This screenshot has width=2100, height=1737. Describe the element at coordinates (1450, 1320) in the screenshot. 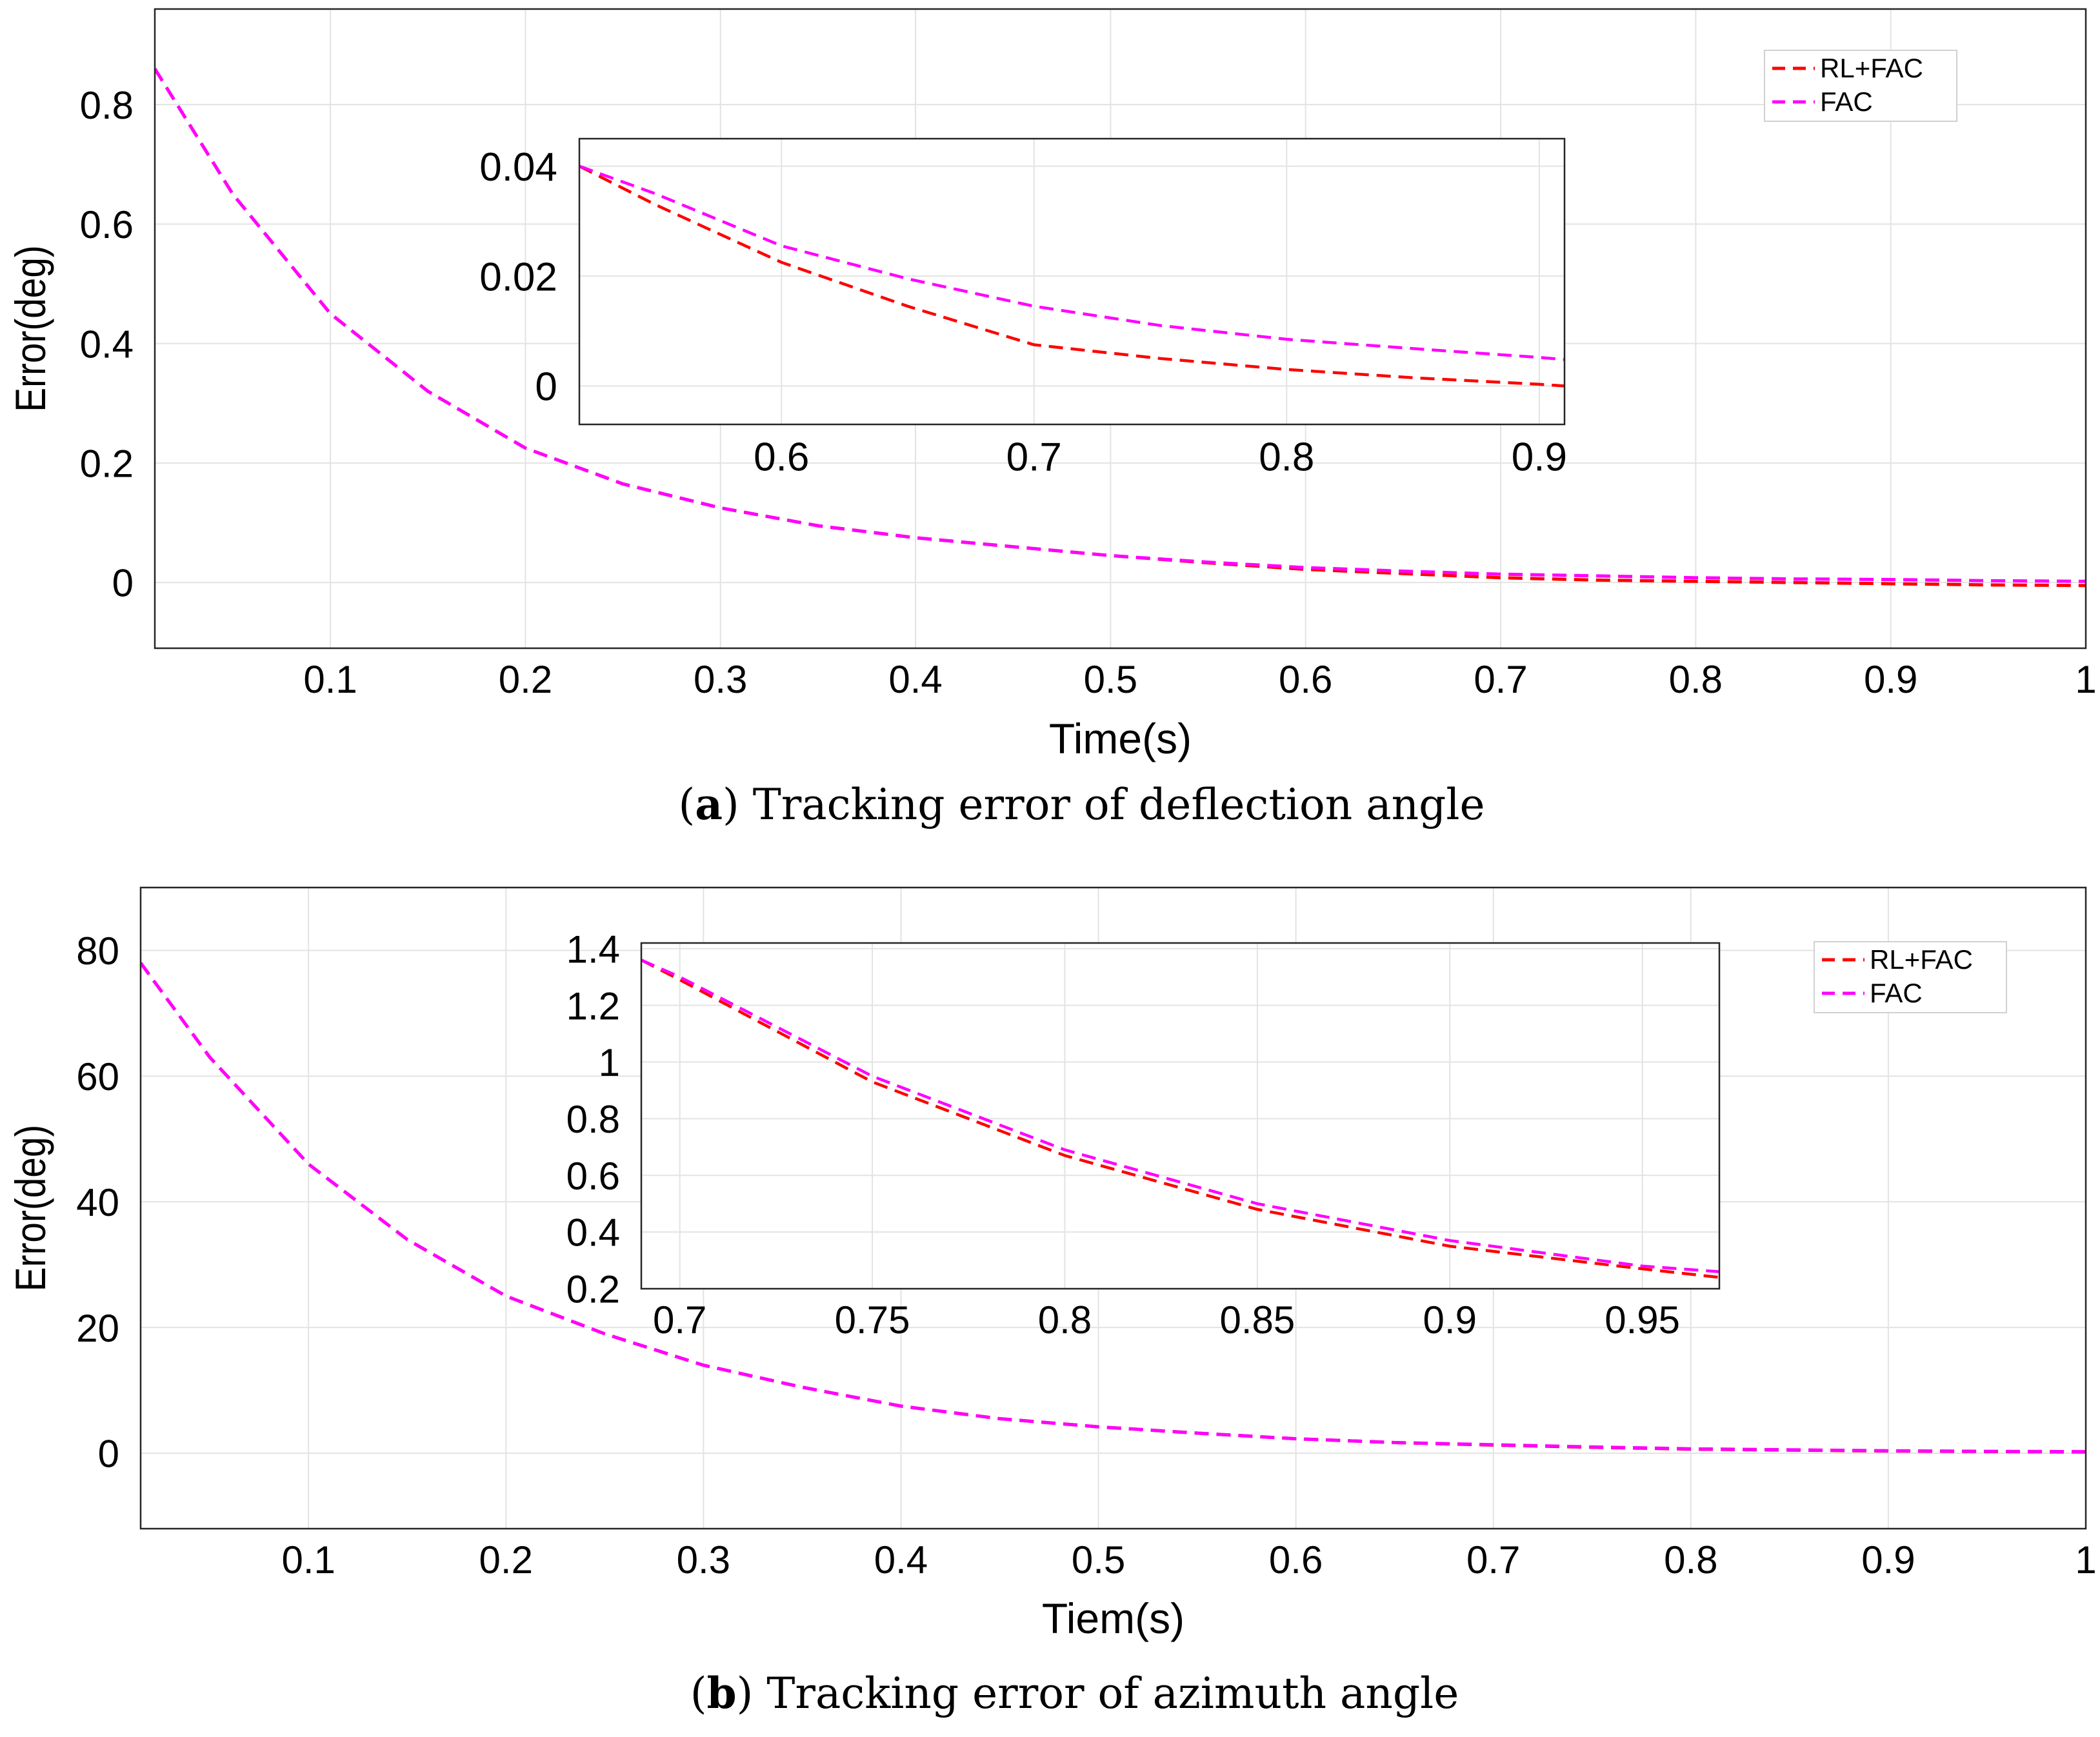

I see `panel-b-inset-x-tick-label: 0.9` at that location.